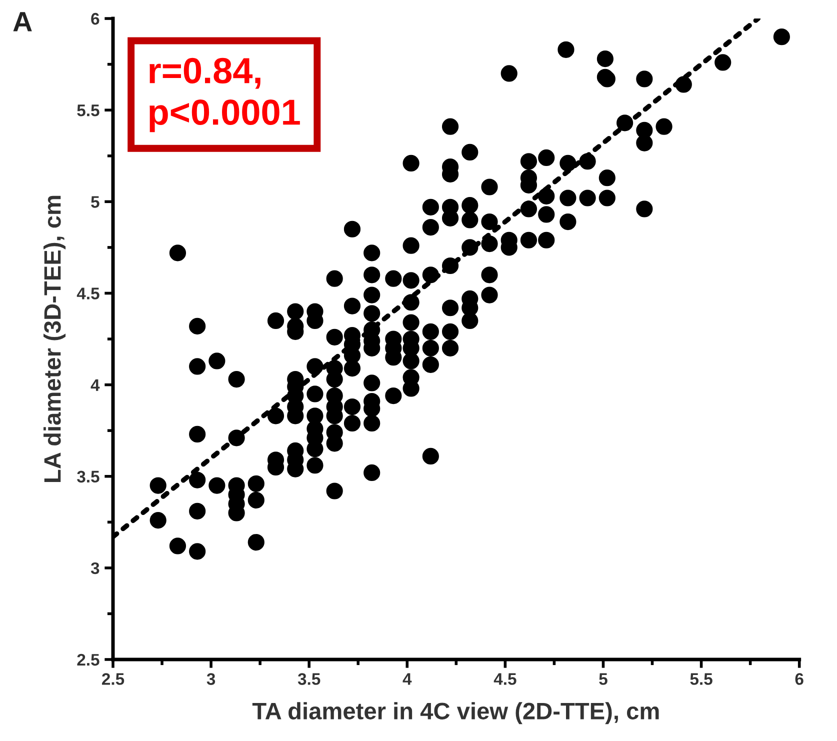 This screenshot has height=741, width=837. What do you see at coordinates (88, 476) in the screenshot?
I see `y-tick-label: 3.5` at bounding box center [88, 476].